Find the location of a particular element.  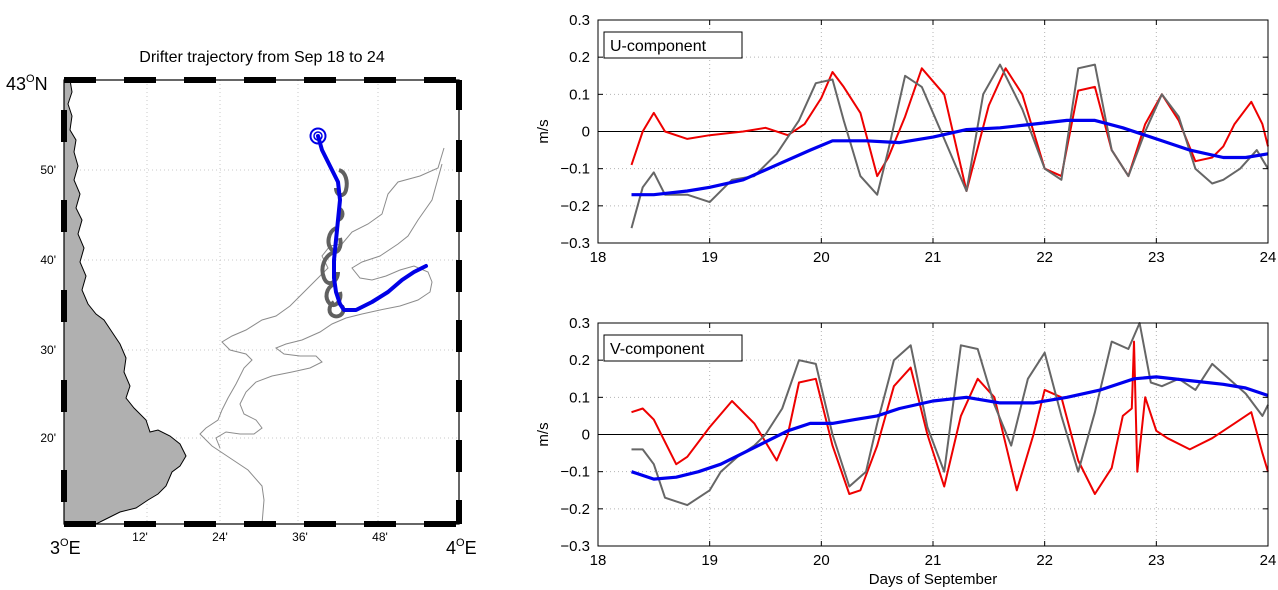

u-x-tick-label: 18 is located at coordinates (598, 257).